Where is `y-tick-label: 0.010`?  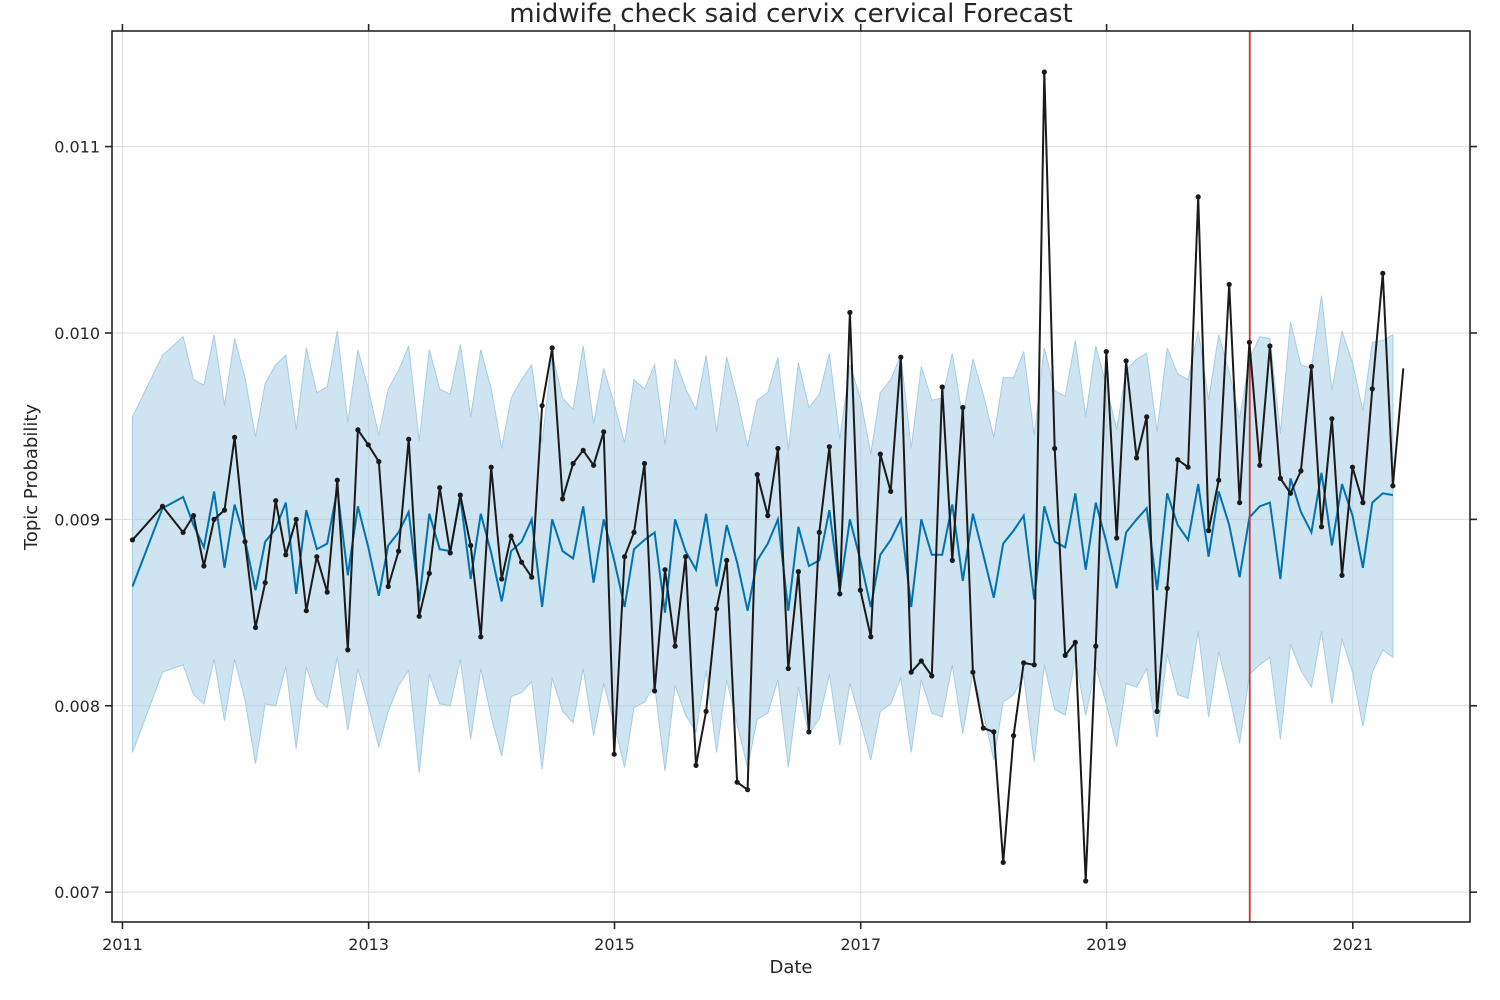 y-tick-label: 0.010 is located at coordinates (77, 333).